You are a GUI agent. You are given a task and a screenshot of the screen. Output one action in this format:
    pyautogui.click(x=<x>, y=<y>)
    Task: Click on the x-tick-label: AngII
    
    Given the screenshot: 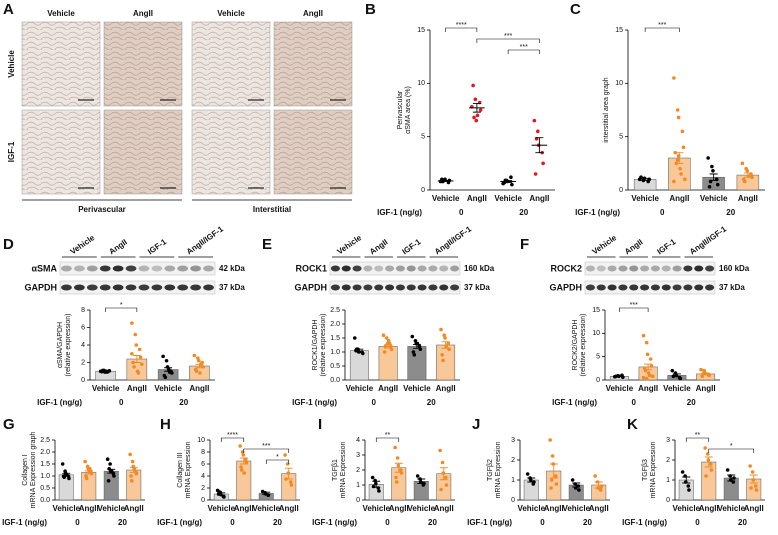 What is the action you would take?
    pyautogui.click(x=754, y=508)
    